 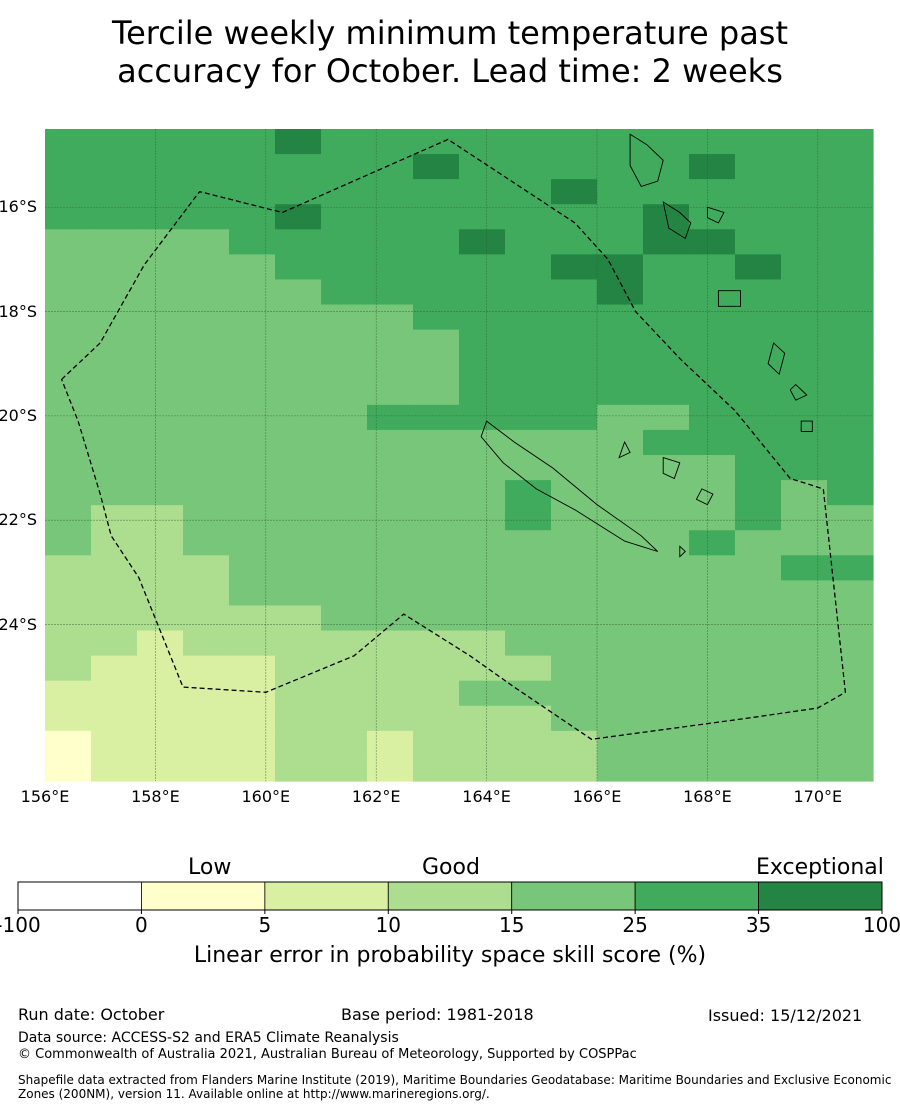 I want to click on legend-category-low: Low, so click(x=210, y=867).